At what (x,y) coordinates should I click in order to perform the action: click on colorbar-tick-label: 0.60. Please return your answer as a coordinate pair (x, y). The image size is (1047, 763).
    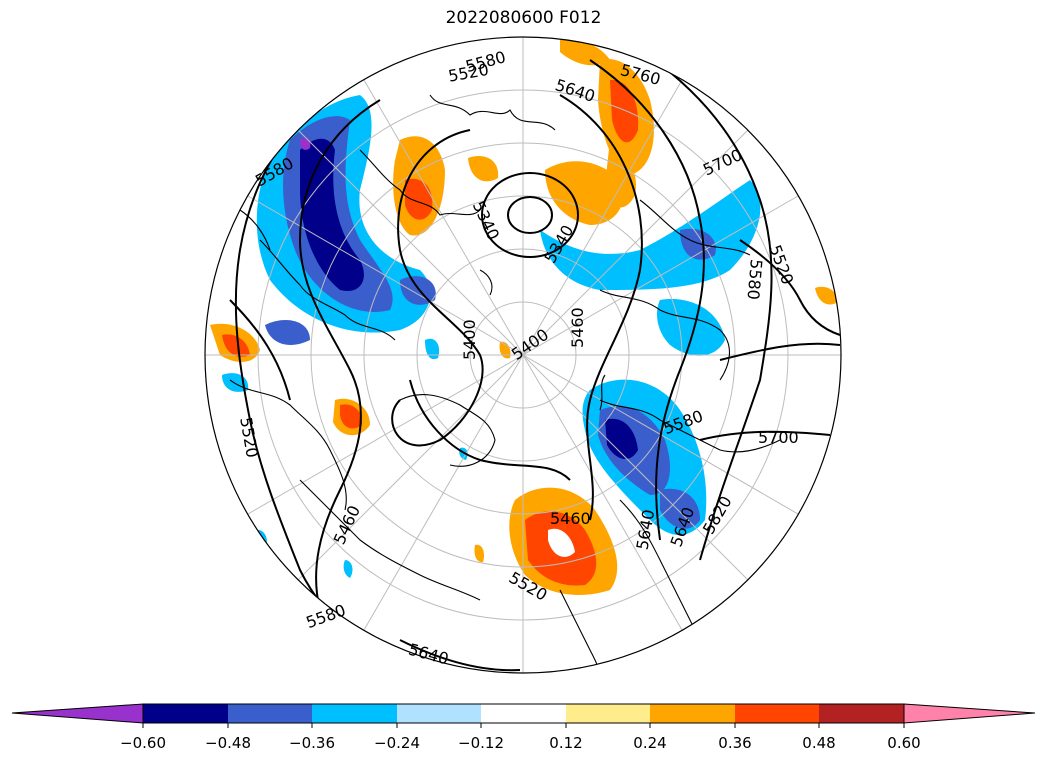
    Looking at the image, I should click on (903, 743).